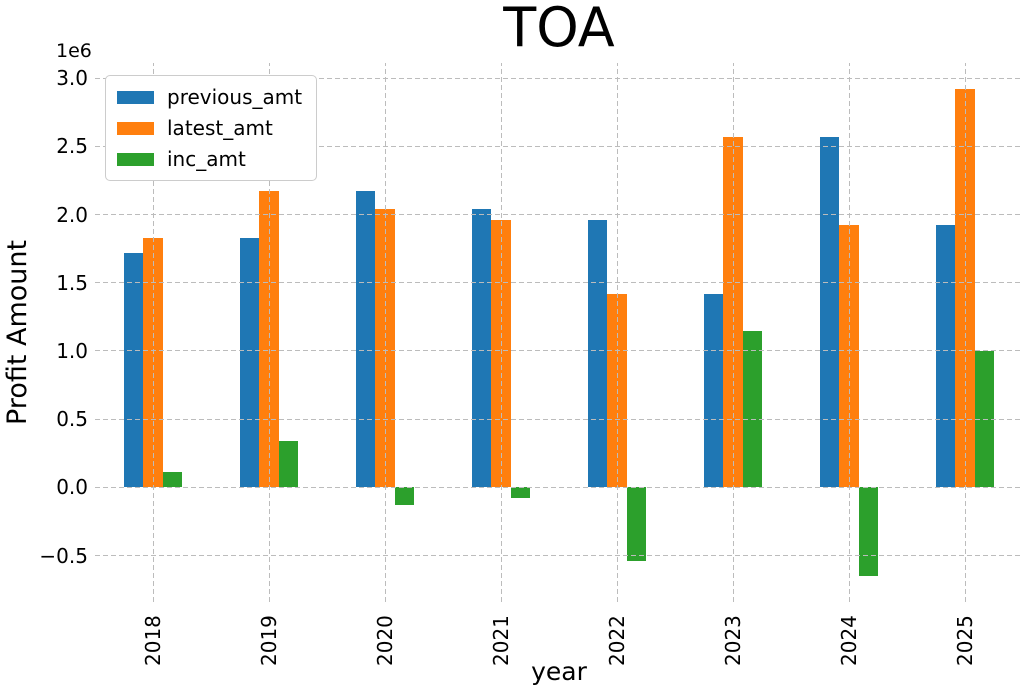 The image size is (1035, 695). I want to click on bar-inc_amt-2023, so click(752, 409).